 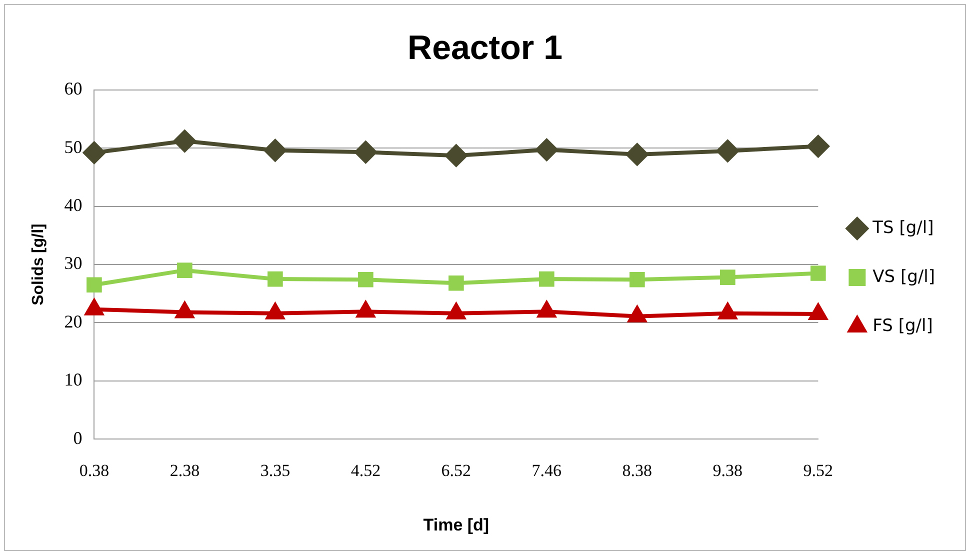 What do you see at coordinates (365, 470) in the screenshot?
I see `x-tick-label: 4.52` at bounding box center [365, 470].